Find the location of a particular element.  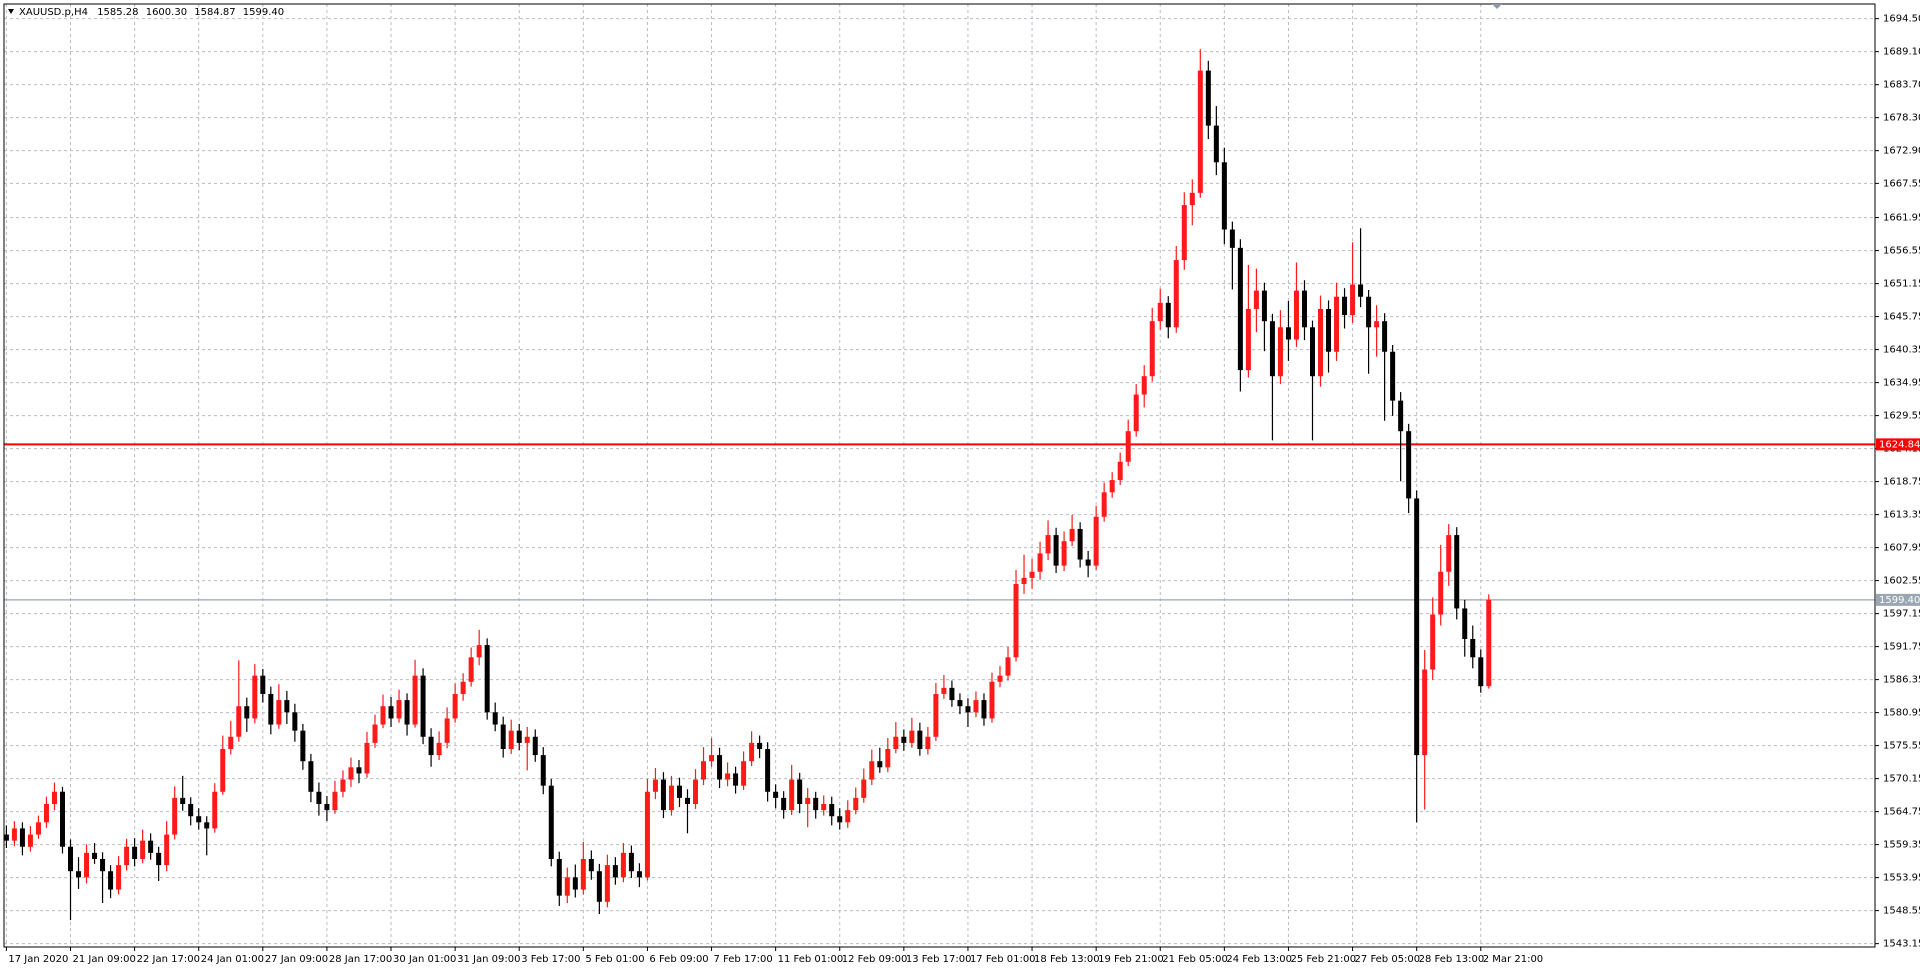

x-tick-label: 18 Feb 13:00 is located at coordinates (1067, 959).